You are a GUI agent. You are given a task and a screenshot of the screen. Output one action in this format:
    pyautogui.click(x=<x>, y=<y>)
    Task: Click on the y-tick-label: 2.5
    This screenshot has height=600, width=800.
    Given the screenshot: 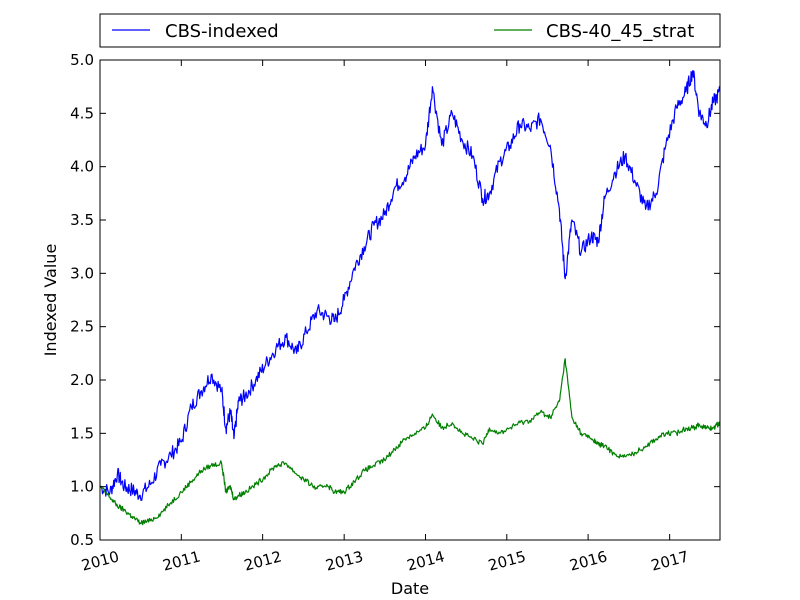 What is the action you would take?
    pyautogui.click(x=82, y=327)
    